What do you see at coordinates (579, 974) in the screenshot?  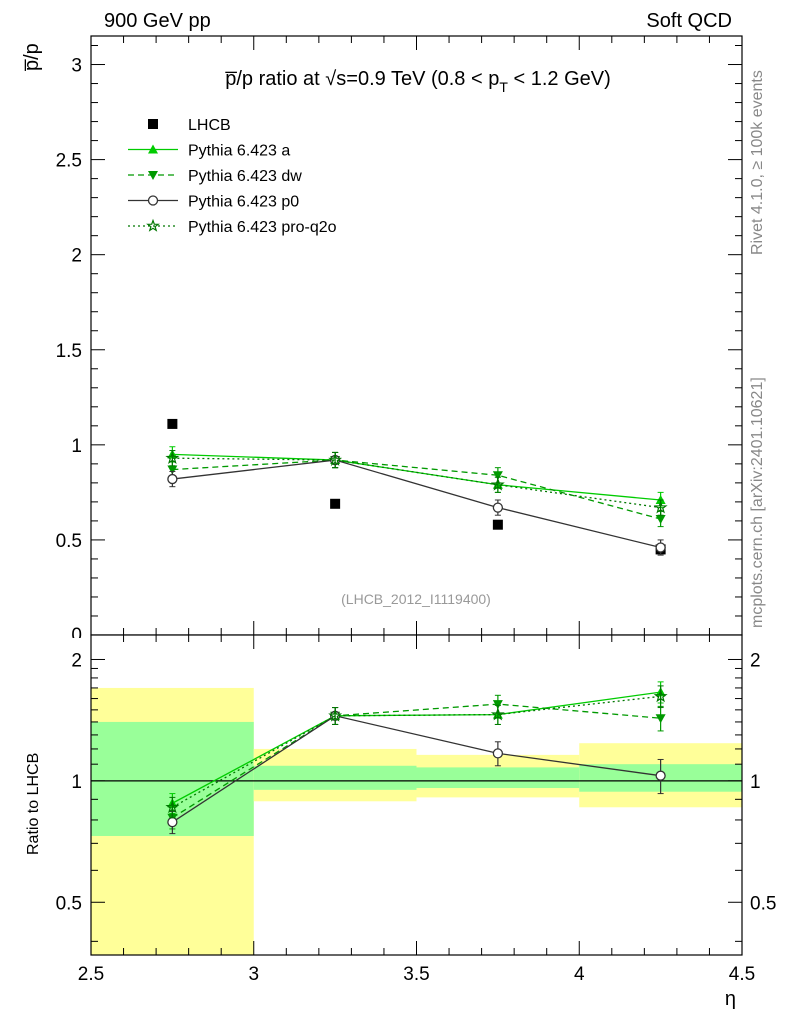 I see `x-tick-label: 4` at bounding box center [579, 974].